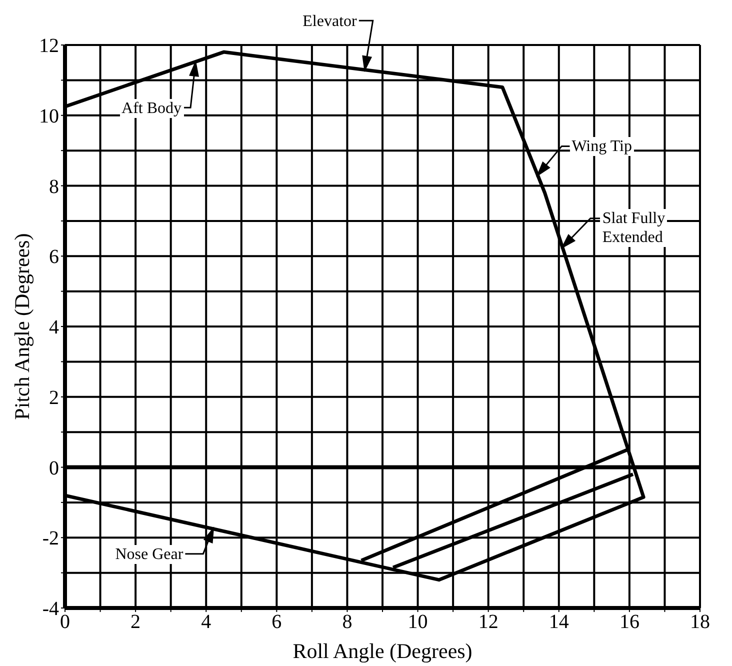 The width and height of the screenshot is (732, 666). What do you see at coordinates (629, 622) in the screenshot?
I see `x-tick-label: 16` at bounding box center [629, 622].